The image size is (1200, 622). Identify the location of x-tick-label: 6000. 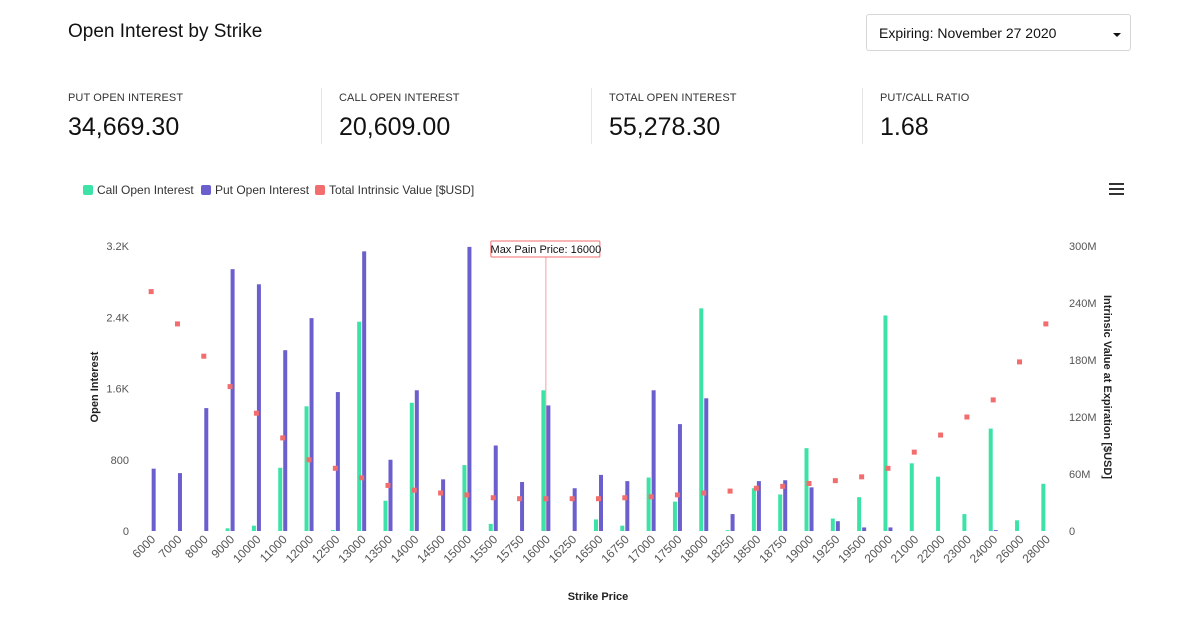
(143, 546).